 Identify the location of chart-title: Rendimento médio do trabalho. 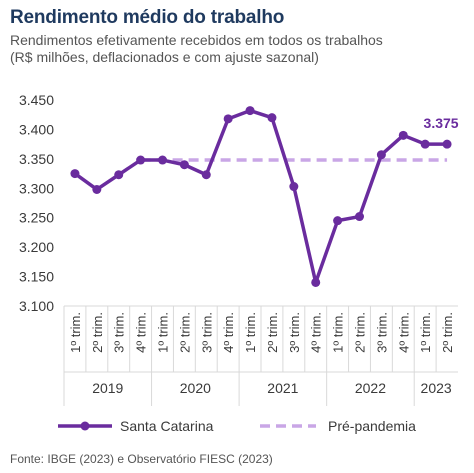
(147, 17).